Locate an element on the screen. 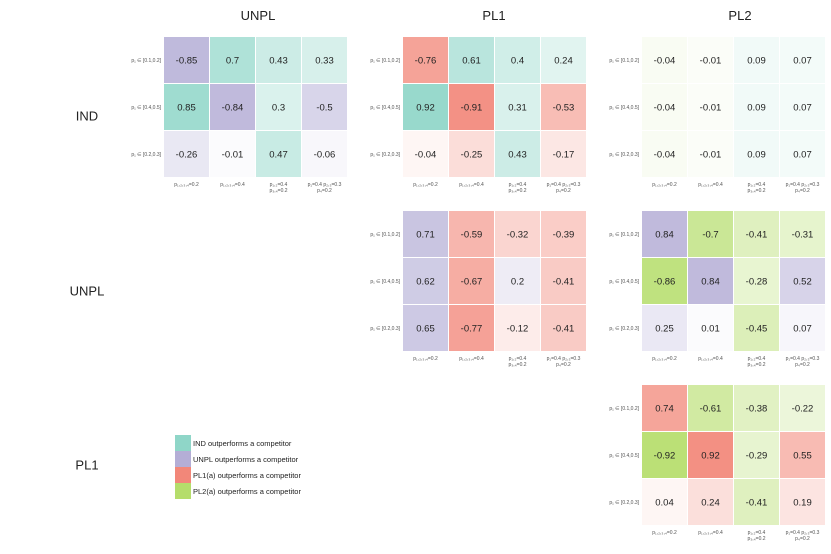  cell-value: 0.62 is located at coordinates (425, 282).